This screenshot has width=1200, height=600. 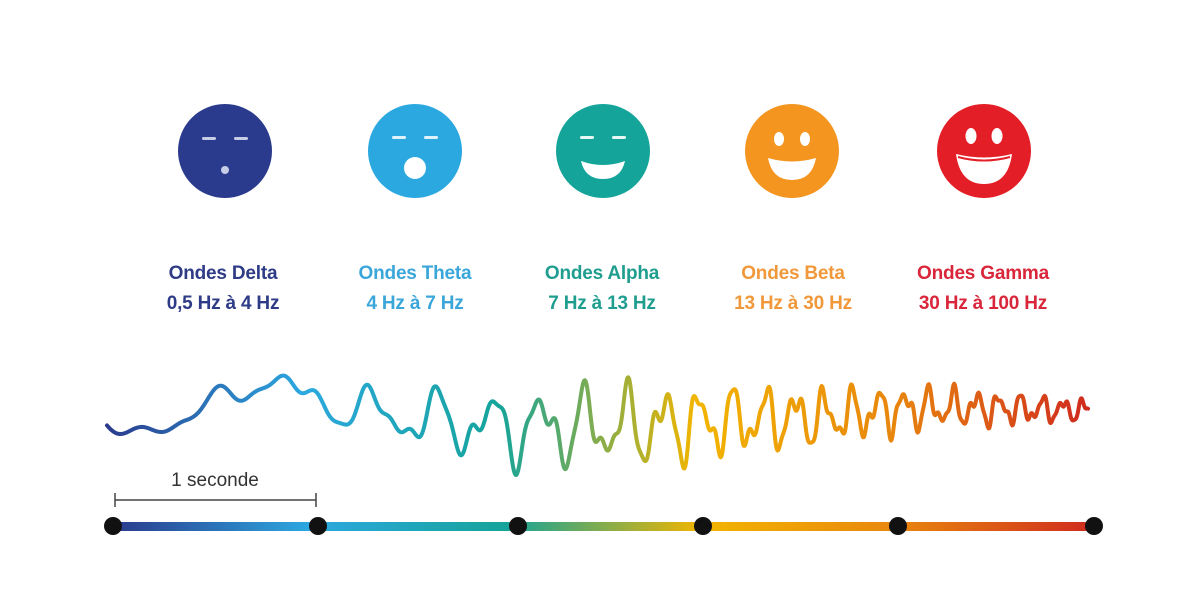 I want to click on one-second-scale, so click(x=215, y=500).